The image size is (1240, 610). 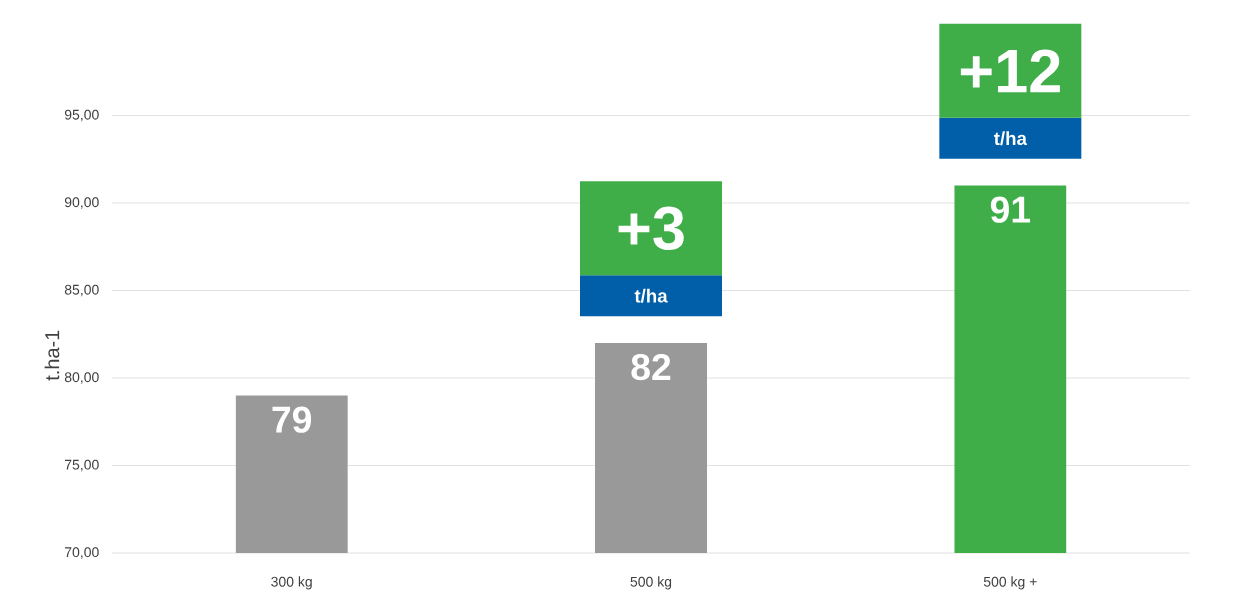 What do you see at coordinates (651, 228) in the screenshot?
I see `annotation: +3` at bounding box center [651, 228].